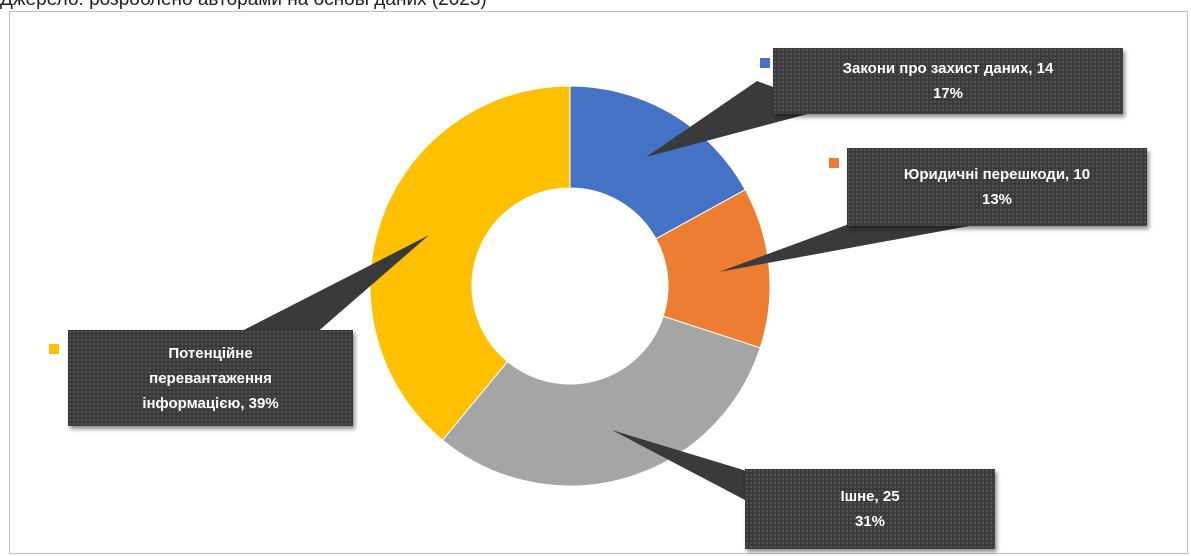 The image size is (1191, 556). Describe the element at coordinates (870, 509) in the screenshot. I see `data-label-3: Ішне, 25 31%` at that location.